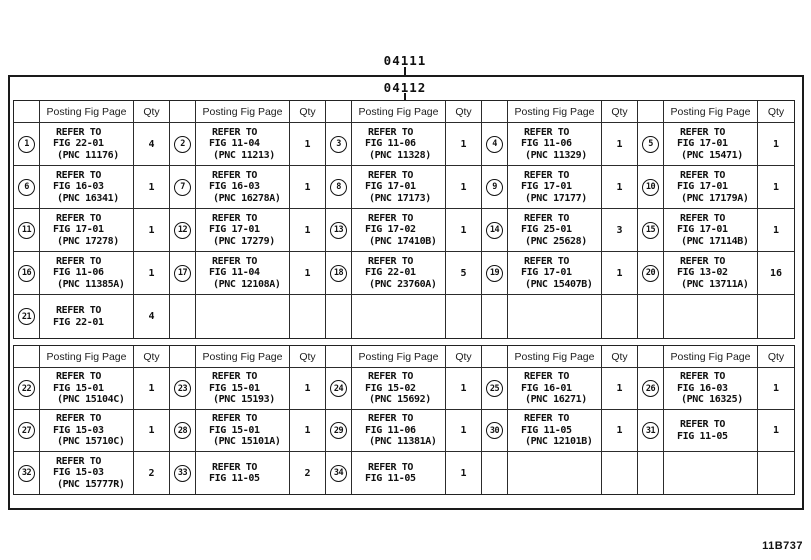 This screenshot has height=560, width=811. I want to click on item-number-cell: 23, so click(183, 389).